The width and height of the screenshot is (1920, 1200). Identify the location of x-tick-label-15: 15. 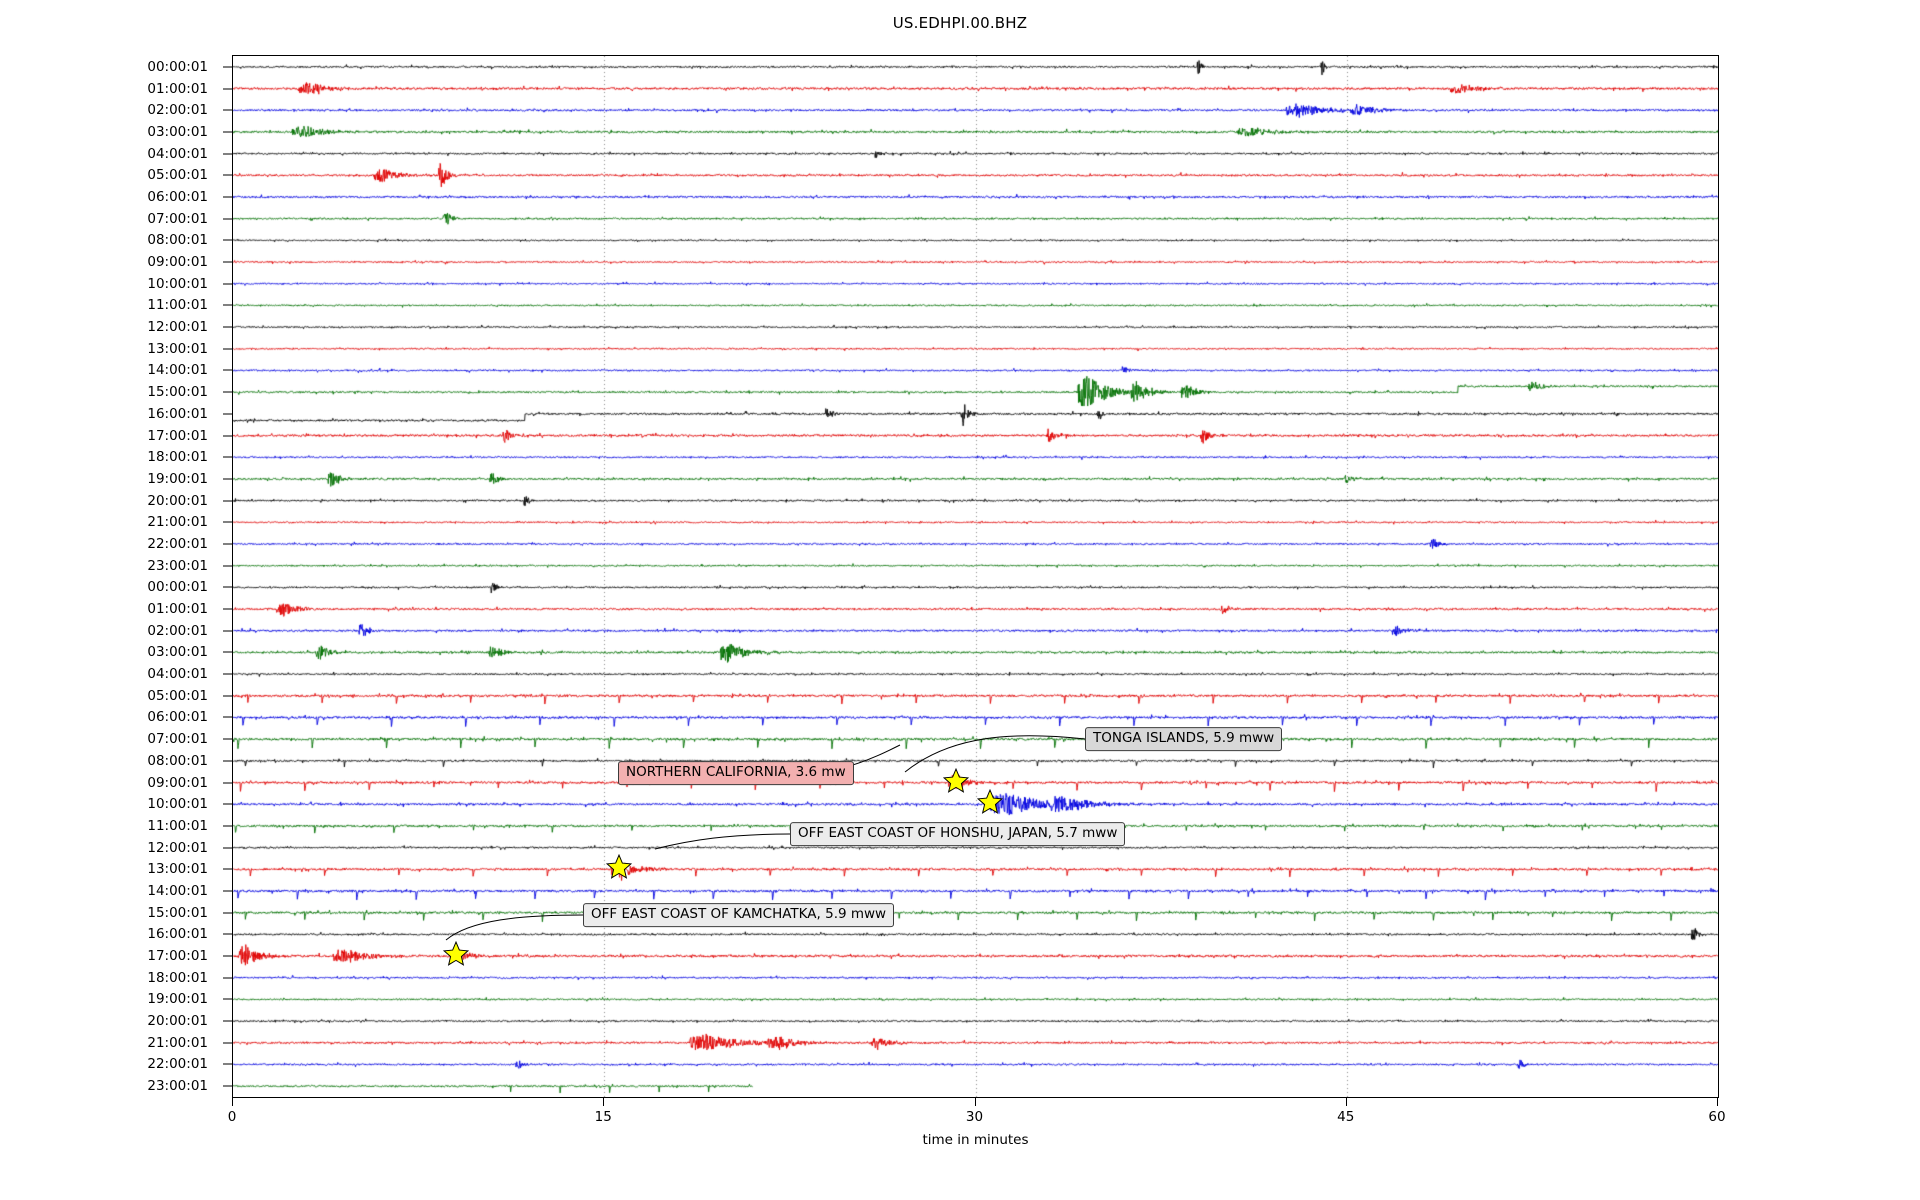
(603, 1117).